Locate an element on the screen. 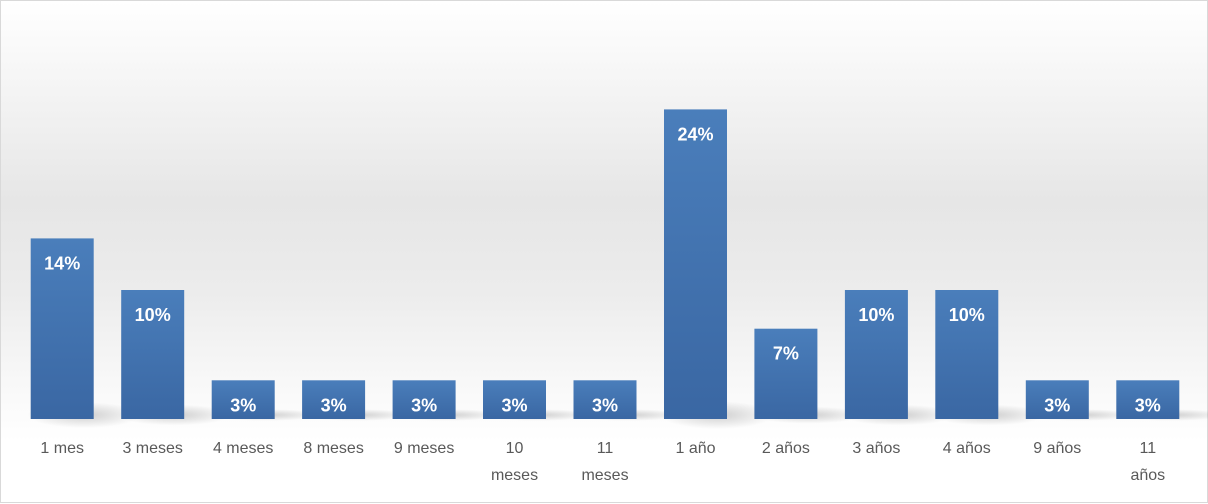  data-label-1-ano: 24% is located at coordinates (695, 134).